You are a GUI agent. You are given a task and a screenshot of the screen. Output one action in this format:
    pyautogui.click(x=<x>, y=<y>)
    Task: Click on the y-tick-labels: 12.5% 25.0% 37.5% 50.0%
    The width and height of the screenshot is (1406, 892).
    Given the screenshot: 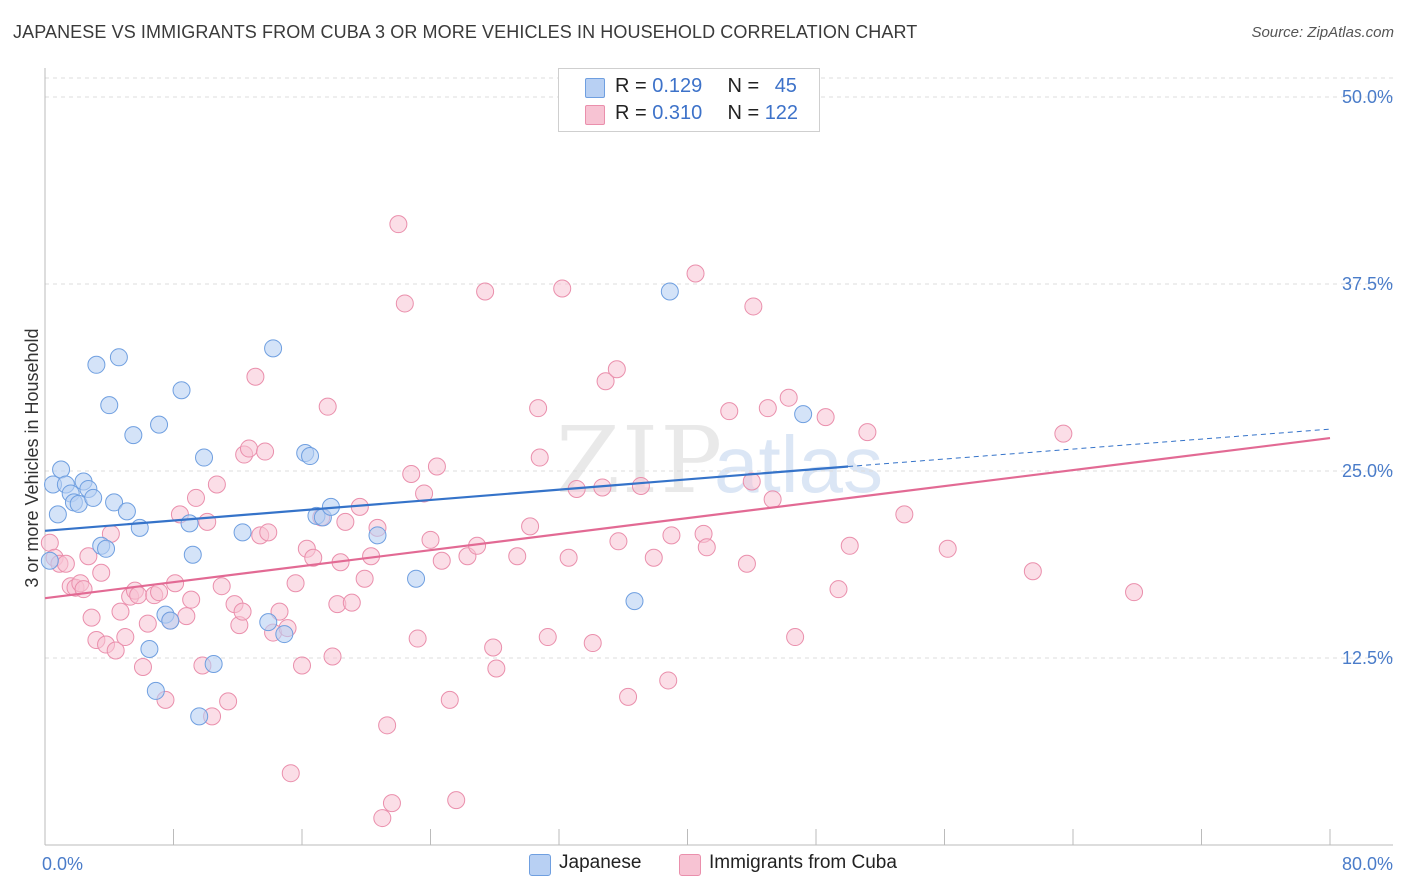 What is the action you would take?
    pyautogui.click(x=1367, y=377)
    